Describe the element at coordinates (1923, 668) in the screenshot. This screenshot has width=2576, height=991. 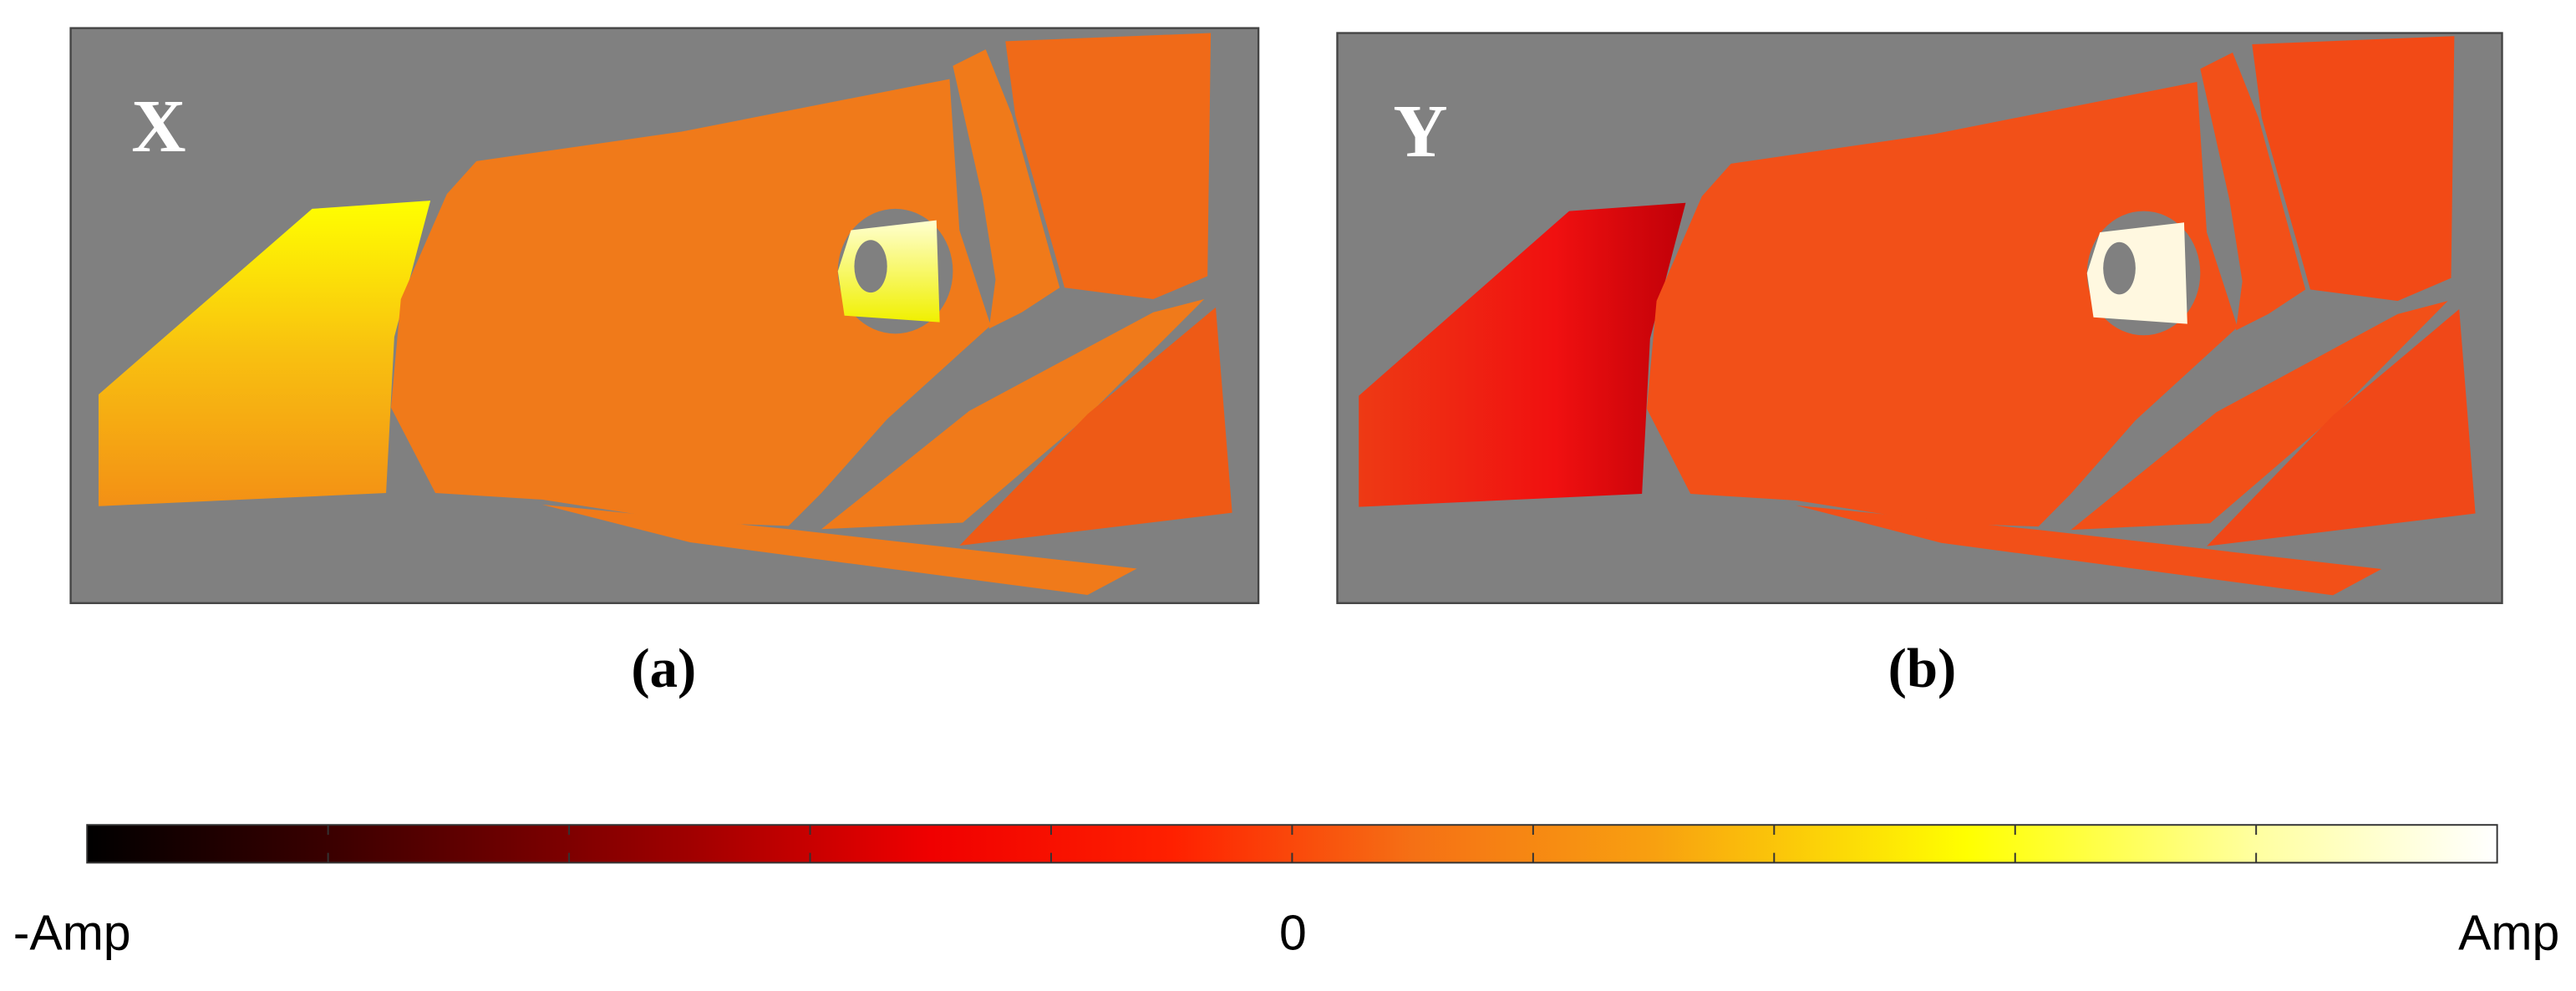
I see `panel-caption: (b)` at that location.